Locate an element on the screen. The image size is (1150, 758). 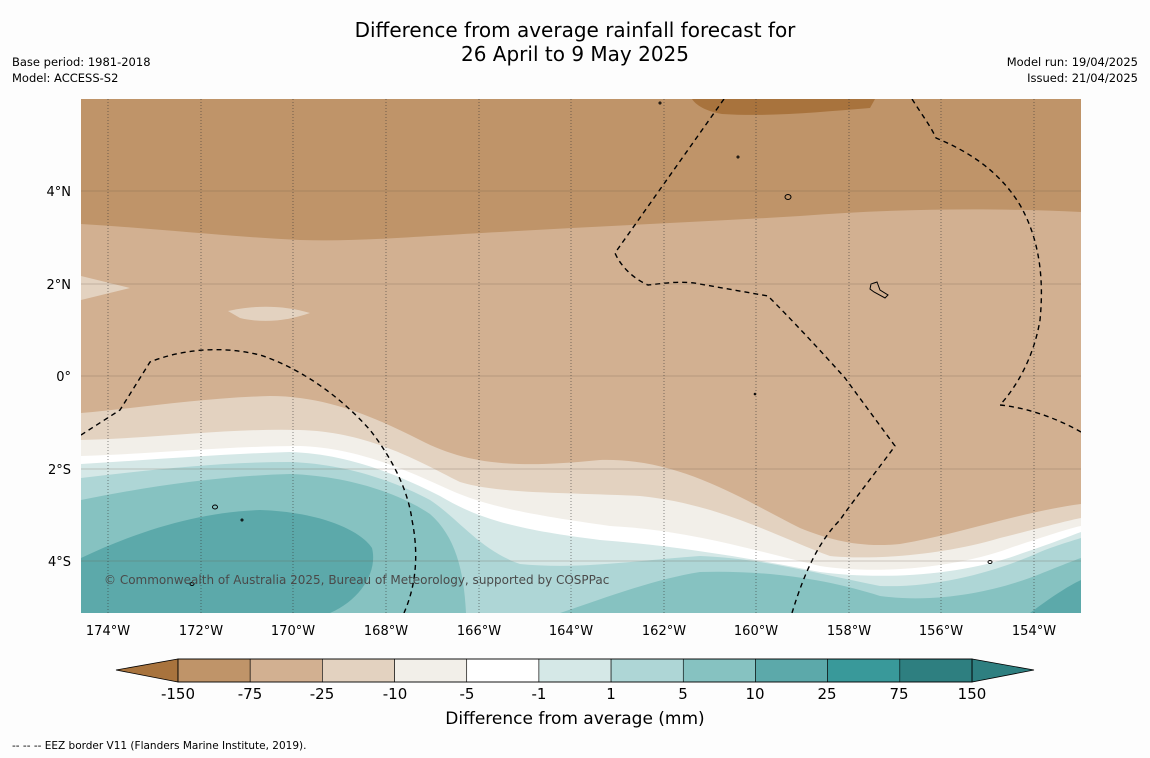
colorbar-label: -75 is located at coordinates (250, 694).